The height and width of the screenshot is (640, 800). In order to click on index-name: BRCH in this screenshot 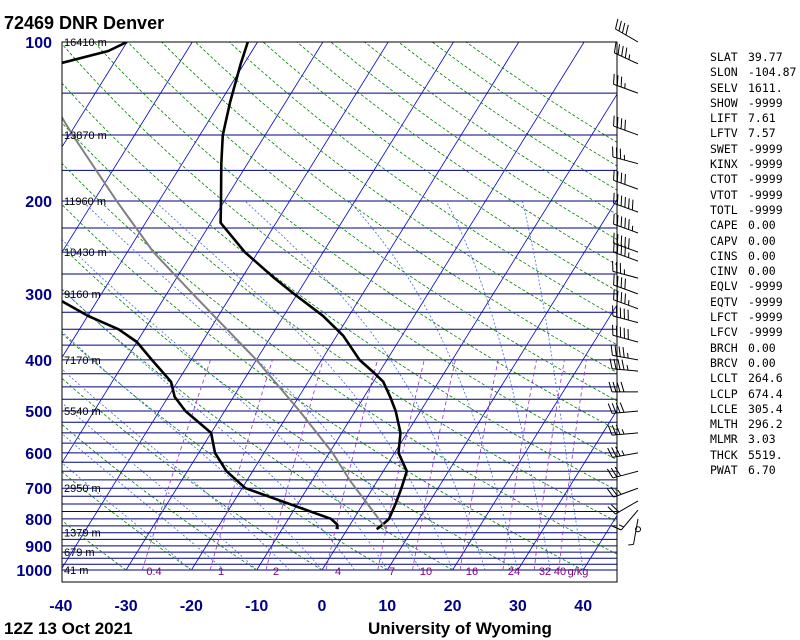, I will do `click(724, 347)`.